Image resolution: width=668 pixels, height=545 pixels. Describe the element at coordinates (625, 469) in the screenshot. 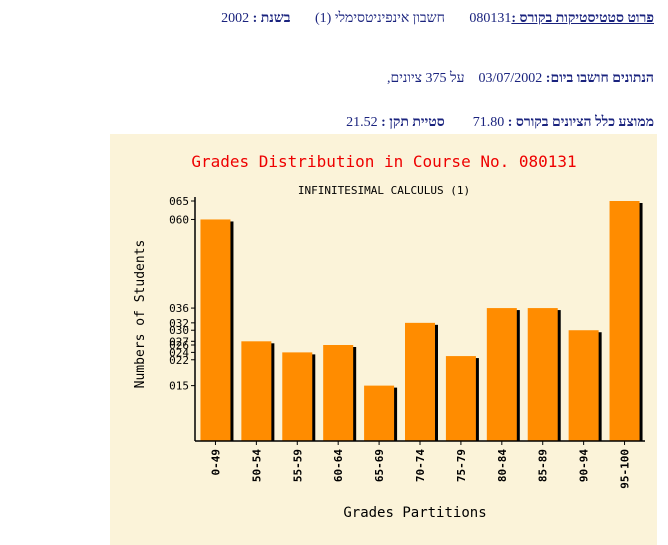

I see `x-tick-label: 95-100` at that location.